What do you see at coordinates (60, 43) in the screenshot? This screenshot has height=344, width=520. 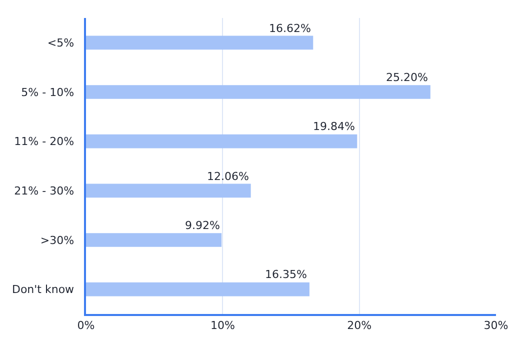 I see `y-tick-label: <5%` at bounding box center [60, 43].